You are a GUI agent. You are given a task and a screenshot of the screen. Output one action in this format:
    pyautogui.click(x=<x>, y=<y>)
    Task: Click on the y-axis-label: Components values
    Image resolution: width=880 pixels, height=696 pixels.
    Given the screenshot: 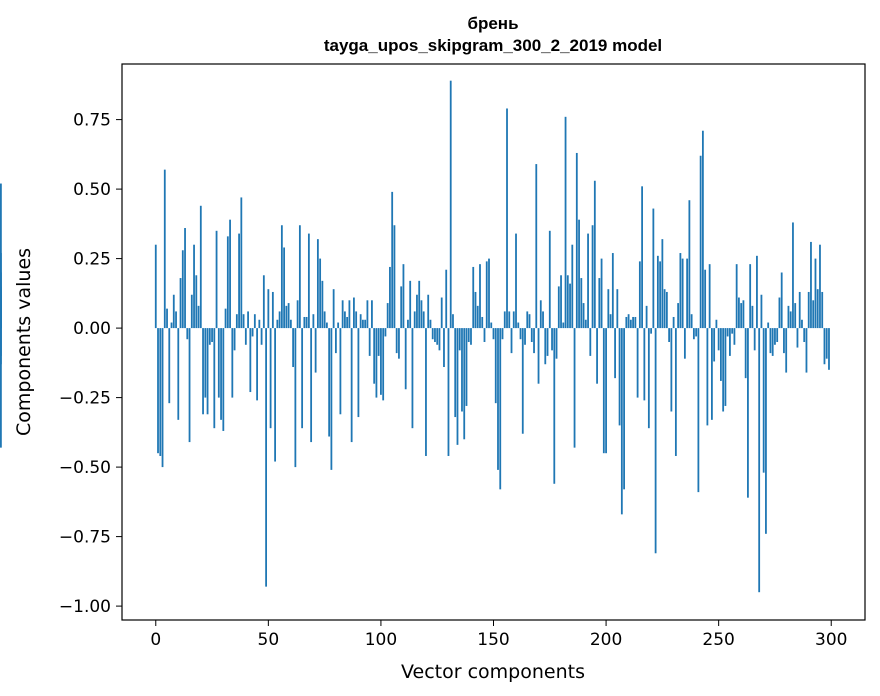 What is the action you would take?
    pyautogui.click(x=24, y=342)
    